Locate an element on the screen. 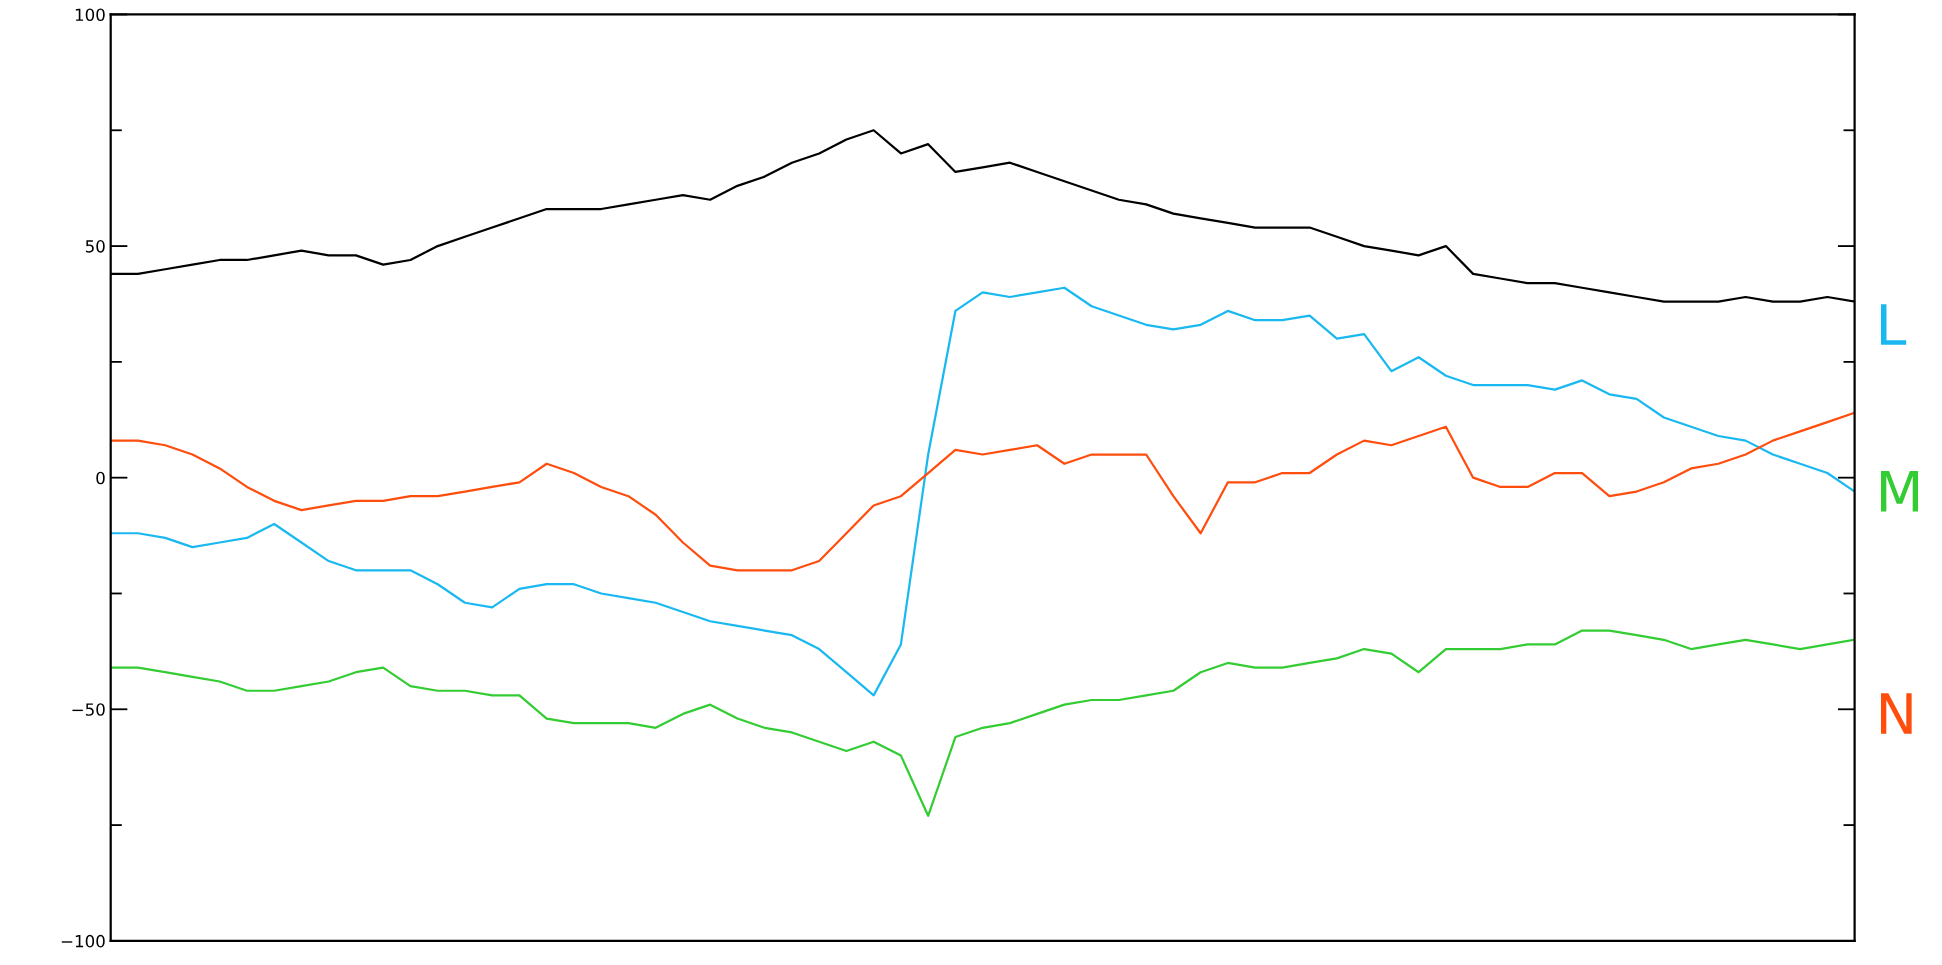 This screenshot has width=1942, height=965. line-series is located at coordinates (982, 491).